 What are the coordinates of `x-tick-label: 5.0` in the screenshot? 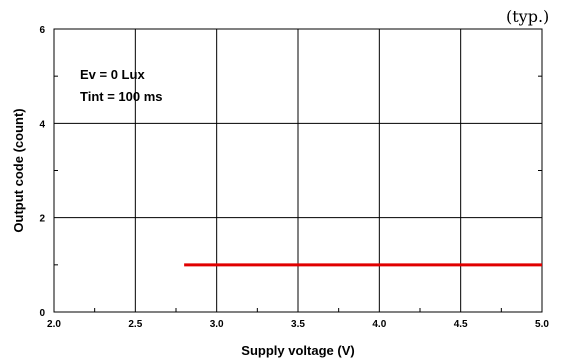 It's located at (542, 324).